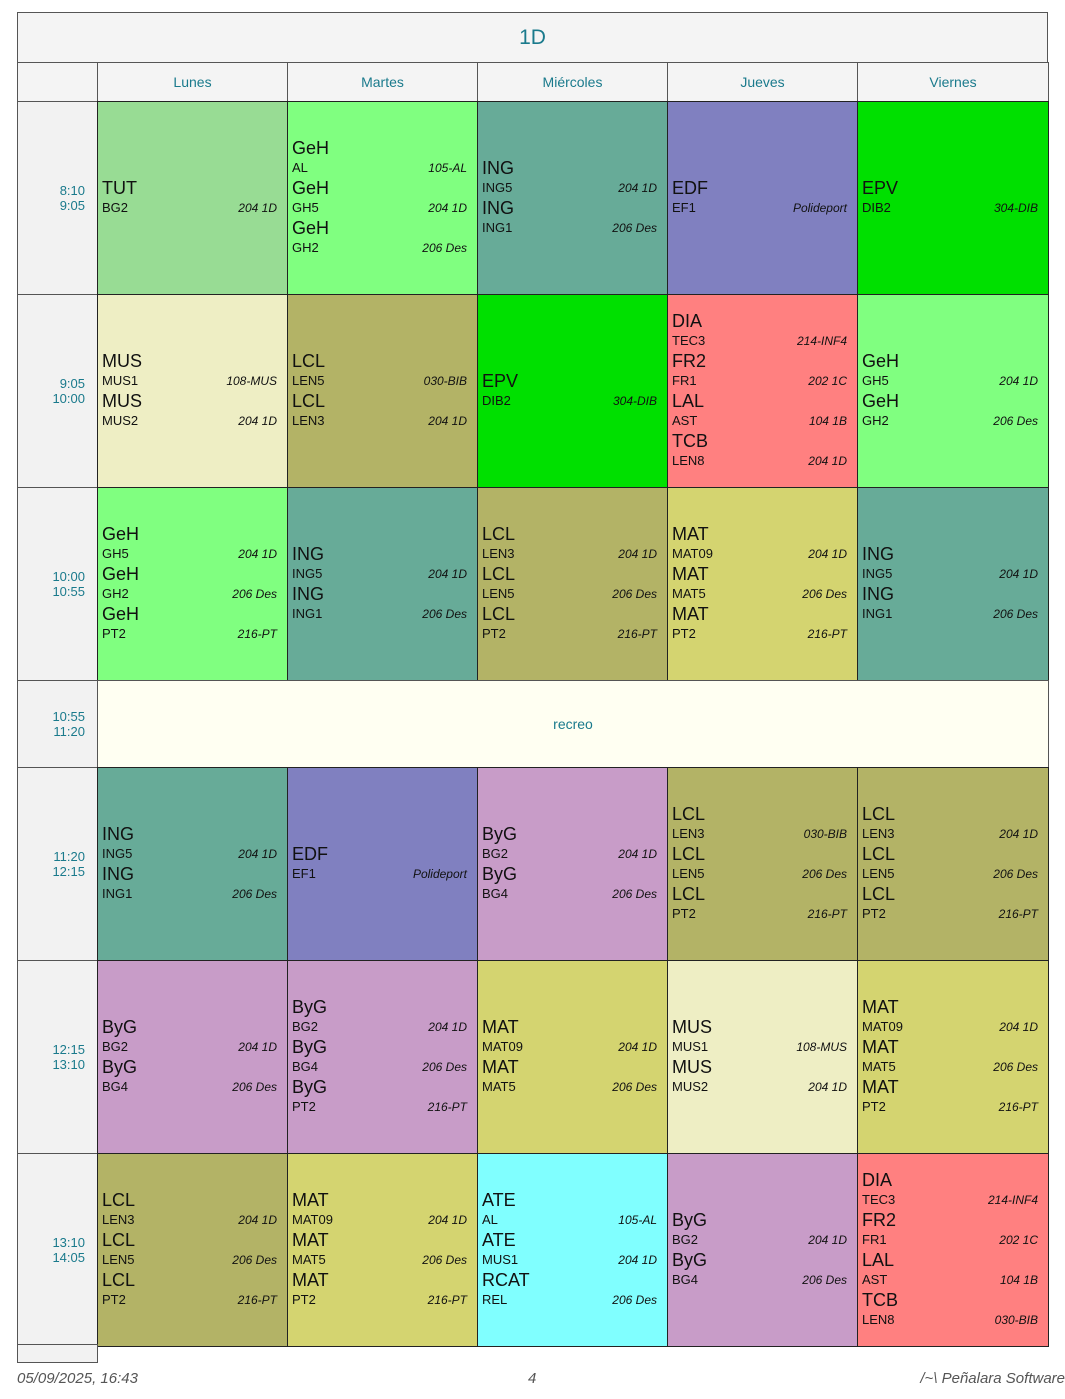 This screenshot has width=1065, height=1399. Describe the element at coordinates (300, 167) in the screenshot. I see `group: AL` at that location.